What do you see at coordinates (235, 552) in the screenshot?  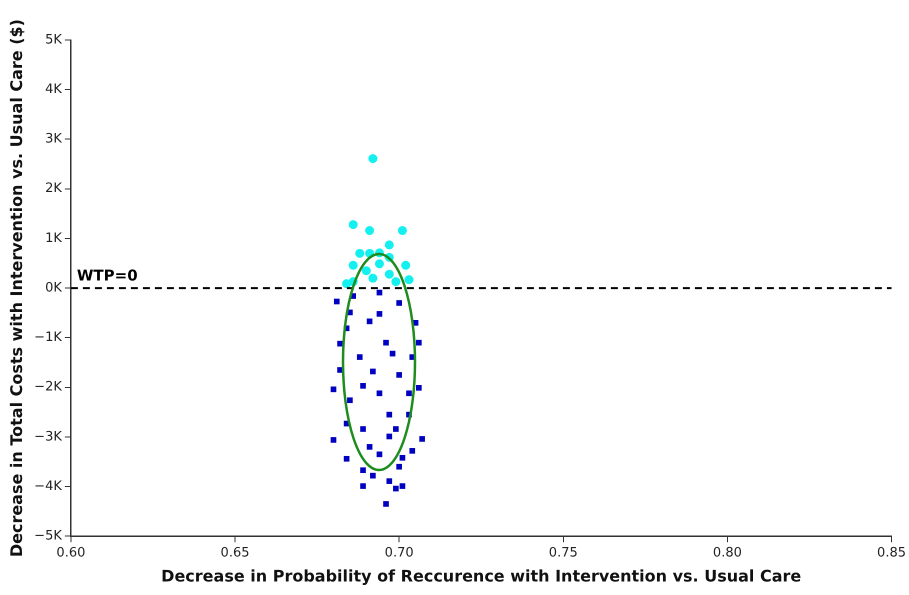 I see `x-tick-label: 0.65` at bounding box center [235, 552].